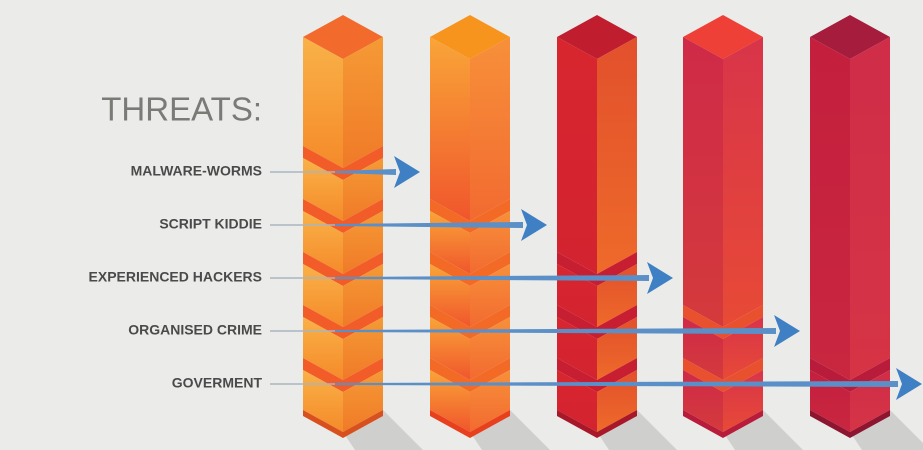  What do you see at coordinates (181, 109) in the screenshot?
I see `title: THREATS:` at bounding box center [181, 109].